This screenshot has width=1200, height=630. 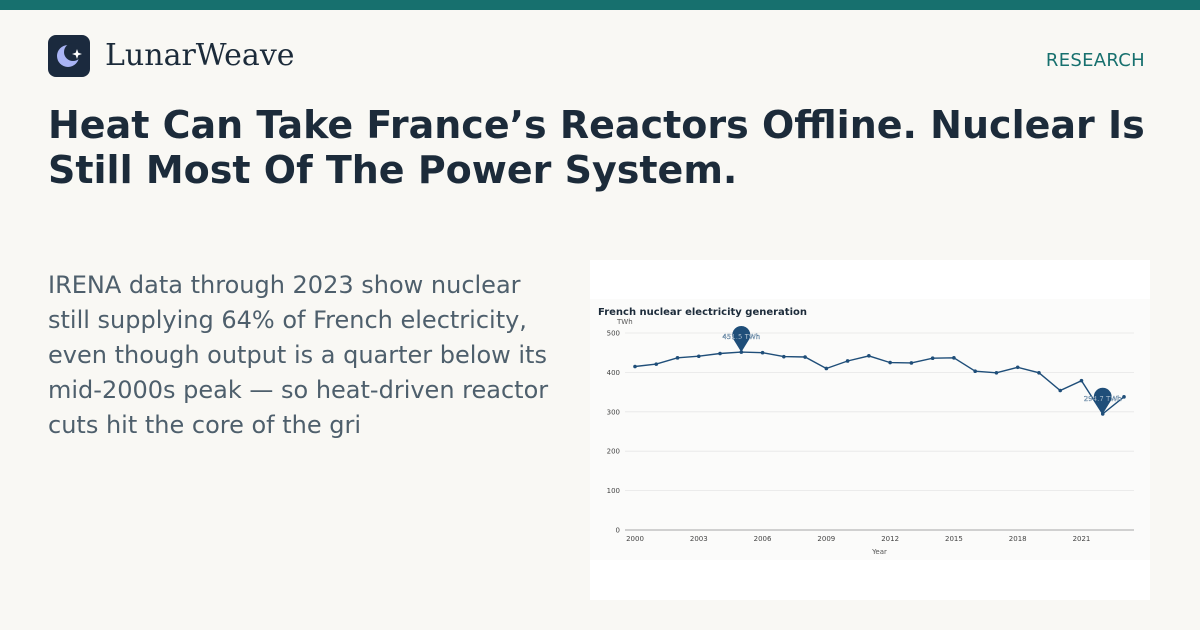 I want to click on top-accent-bar, so click(x=600, y=5).